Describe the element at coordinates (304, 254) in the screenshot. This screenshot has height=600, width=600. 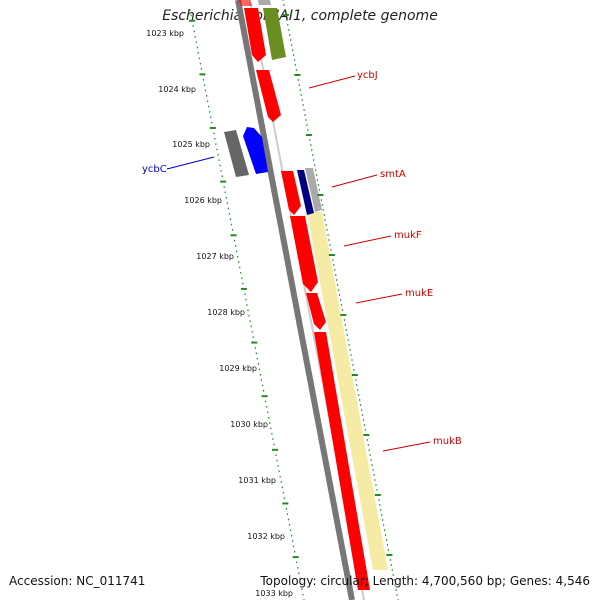
I see `gene-arrow-red-mukf` at that location.